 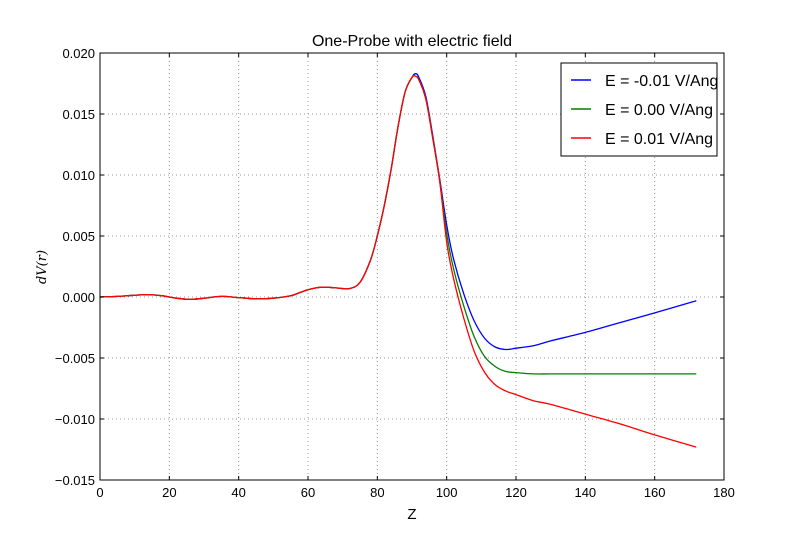 What do you see at coordinates (724, 492) in the screenshot?
I see `x-tick-label: 180` at bounding box center [724, 492].